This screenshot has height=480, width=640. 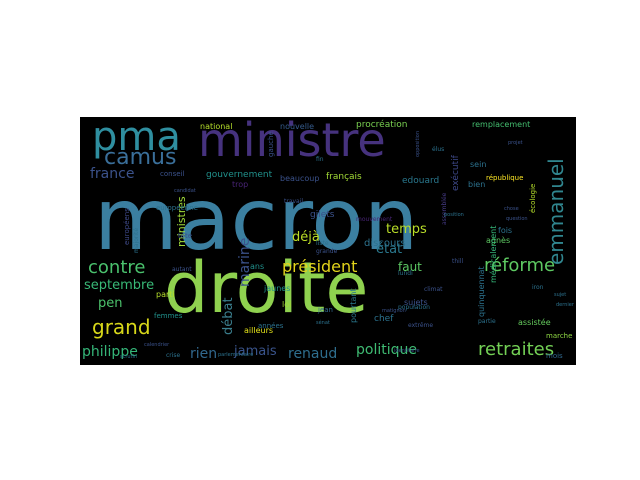 What do you see at coordinates (136, 240) in the screenshot?
I see `cloud-word: majorité` at bounding box center [136, 240].